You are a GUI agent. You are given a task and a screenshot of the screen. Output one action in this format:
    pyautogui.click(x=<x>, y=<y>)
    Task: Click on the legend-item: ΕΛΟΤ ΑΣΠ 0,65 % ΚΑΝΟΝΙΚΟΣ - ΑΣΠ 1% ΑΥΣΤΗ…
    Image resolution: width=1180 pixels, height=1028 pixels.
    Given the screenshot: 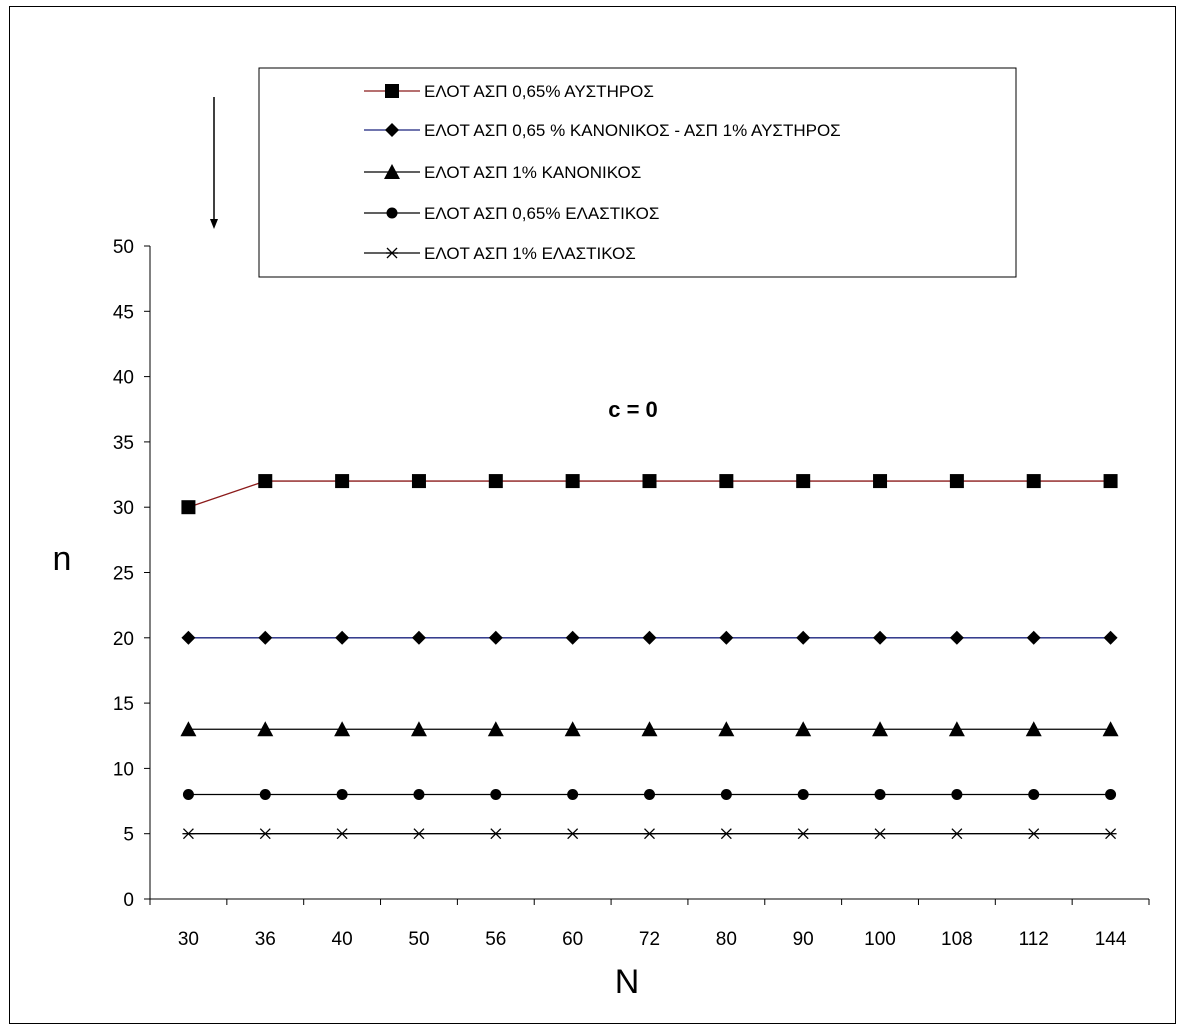 What is the action you would take?
    pyautogui.click(x=602, y=130)
    